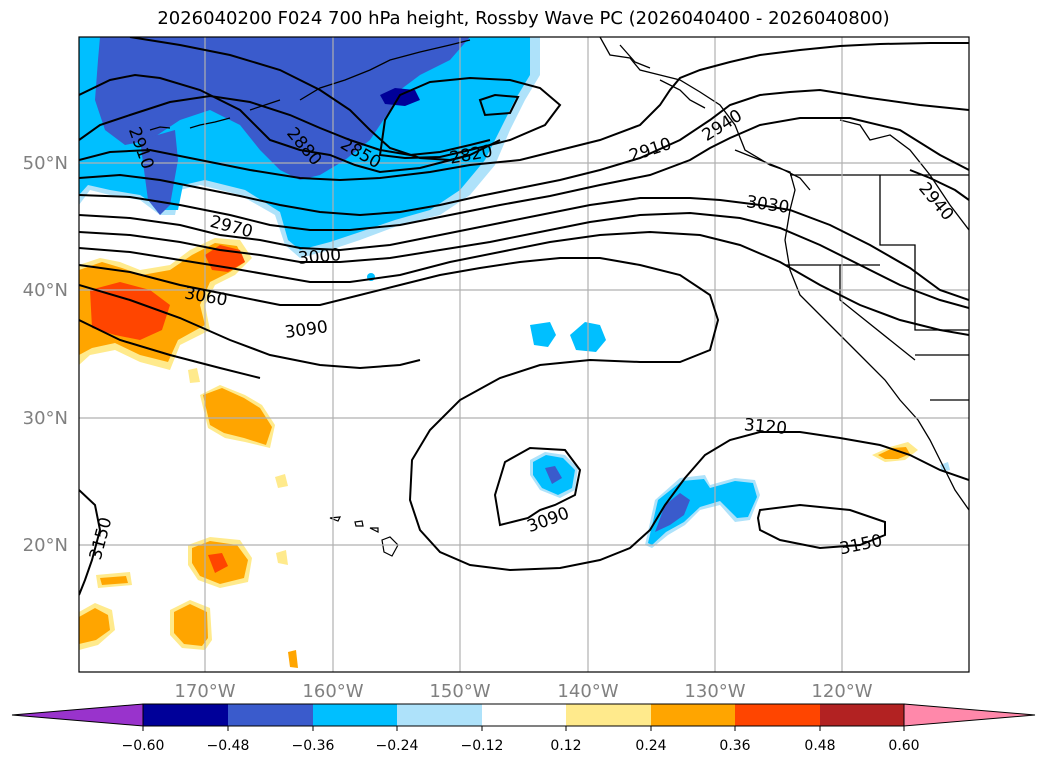 This screenshot has height=765, width=1047. Describe the element at coordinates (841, 691) in the screenshot. I see `lon-label: 120°W` at that location.